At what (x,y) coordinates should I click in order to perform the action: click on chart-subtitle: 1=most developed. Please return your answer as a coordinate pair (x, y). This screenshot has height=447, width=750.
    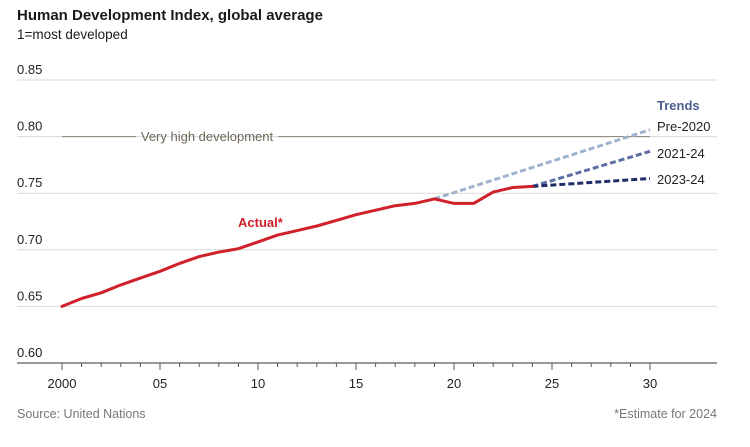
    Looking at the image, I should click on (72, 34).